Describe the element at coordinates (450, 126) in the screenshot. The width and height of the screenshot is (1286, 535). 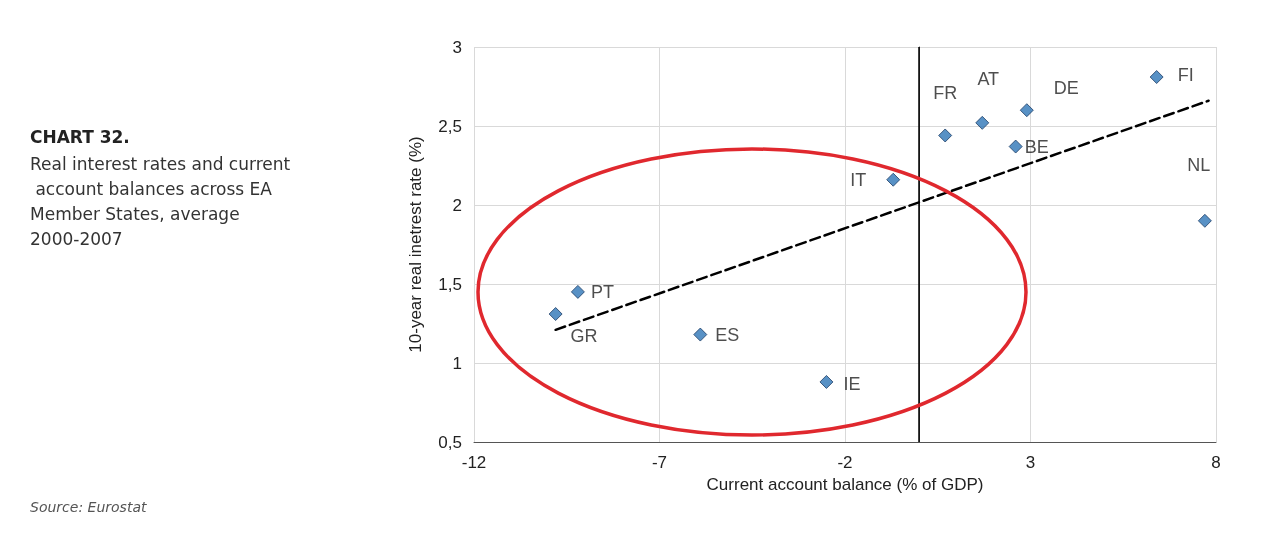
I see `y-tick-label: 2,5` at that location.